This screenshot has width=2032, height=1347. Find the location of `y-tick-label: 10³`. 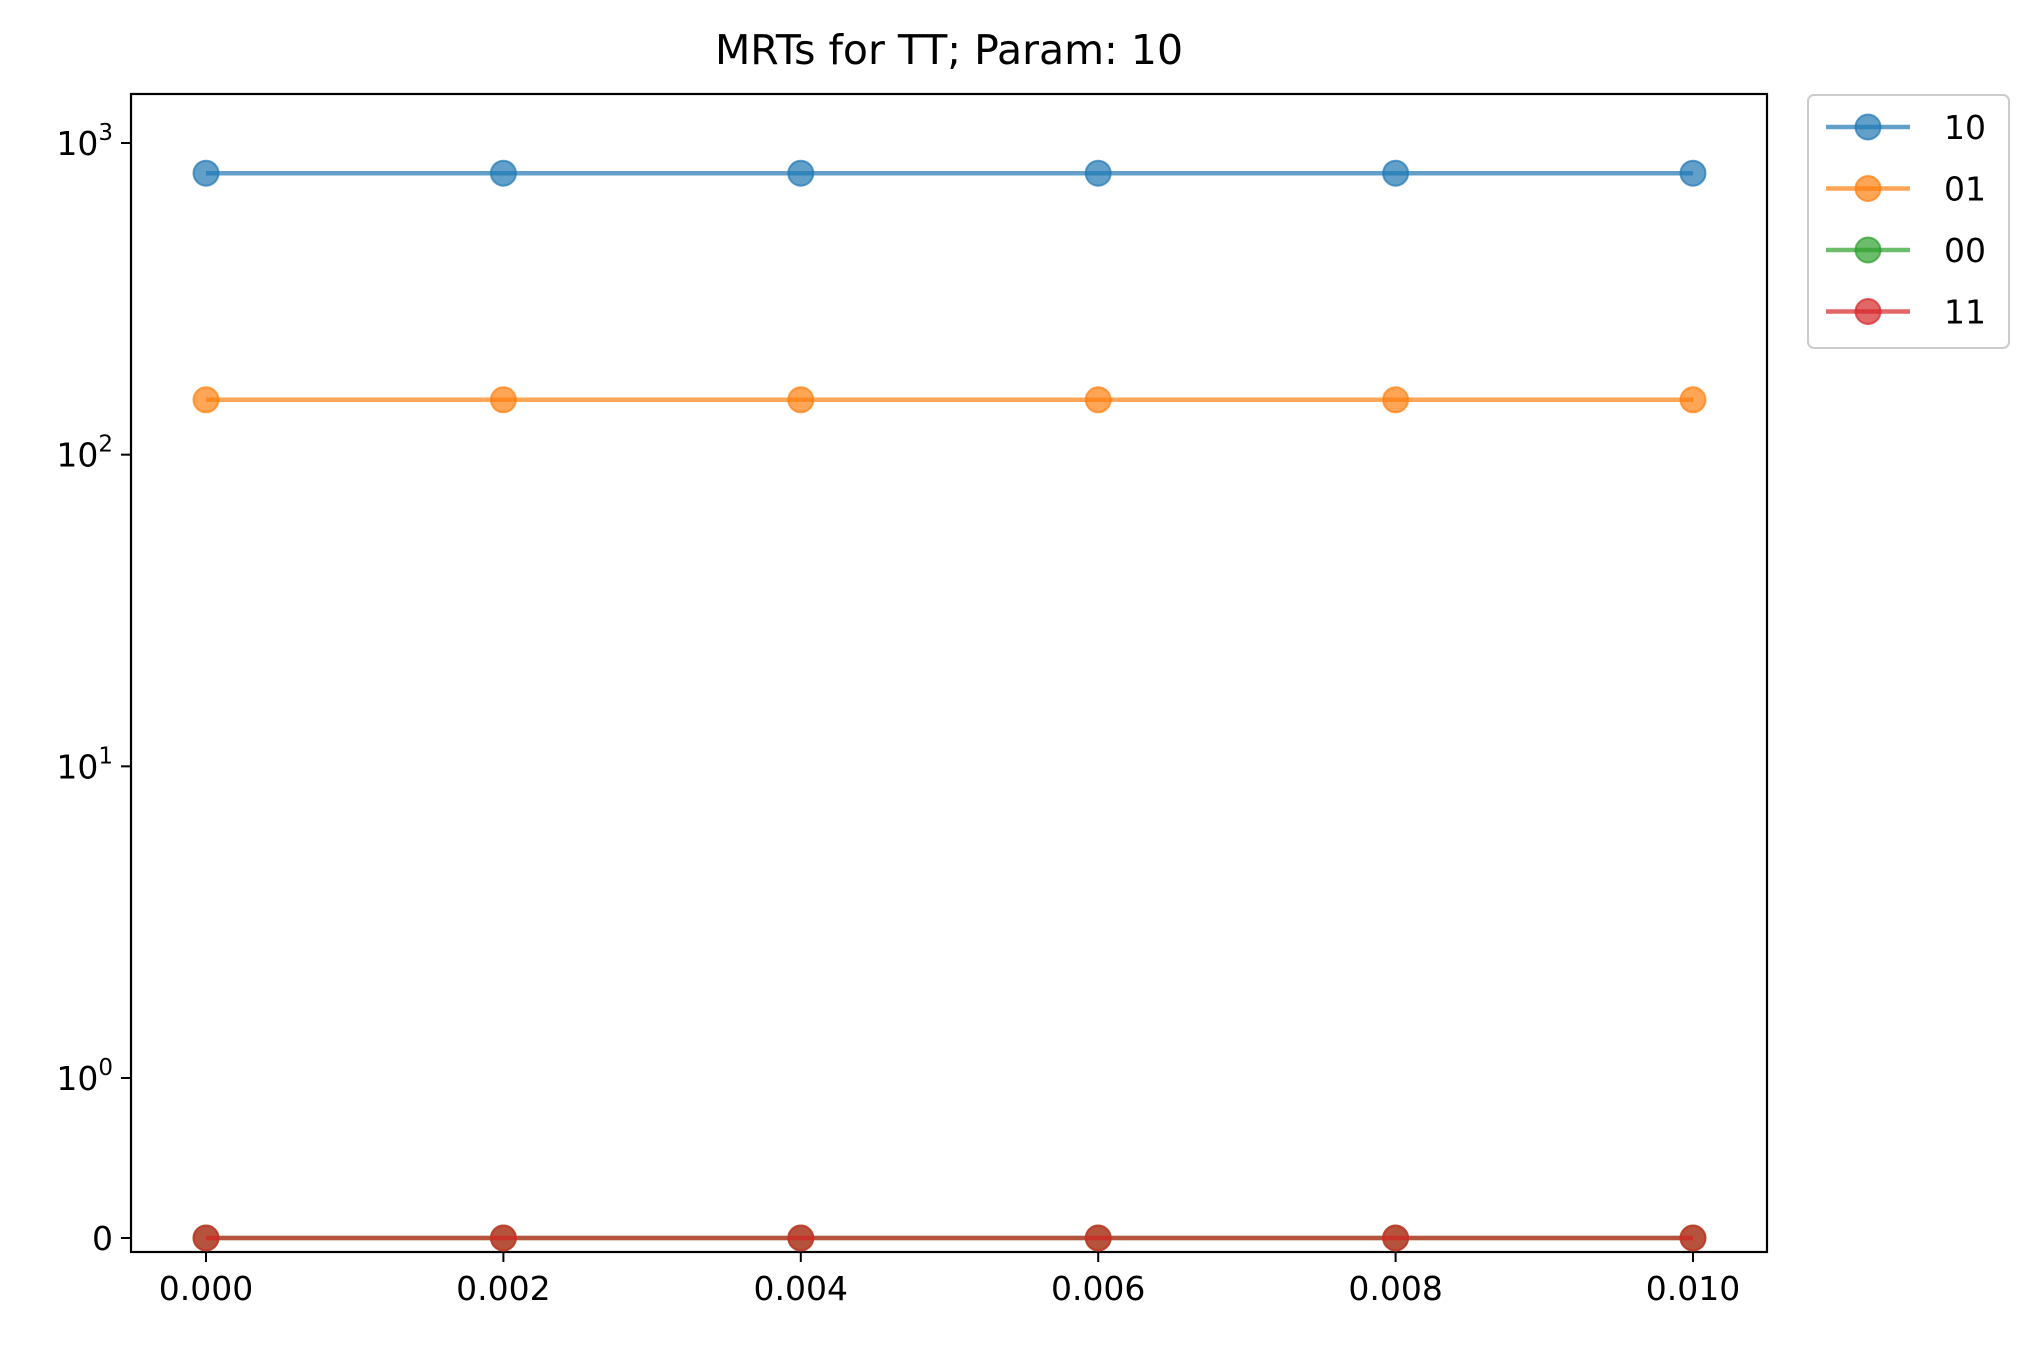

y-tick-label: 10³ is located at coordinates (84, 141).